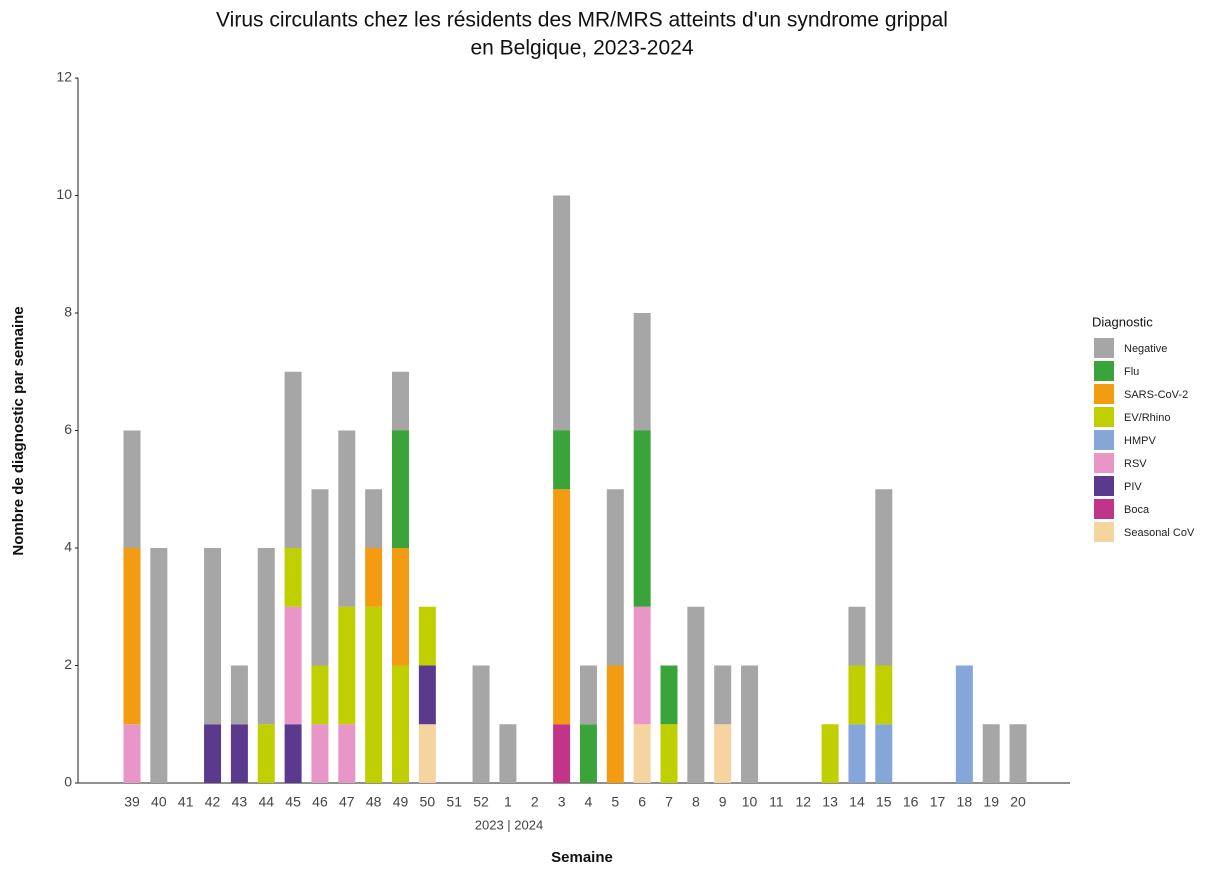  I want to click on x-tick-label: 17, so click(938, 802).